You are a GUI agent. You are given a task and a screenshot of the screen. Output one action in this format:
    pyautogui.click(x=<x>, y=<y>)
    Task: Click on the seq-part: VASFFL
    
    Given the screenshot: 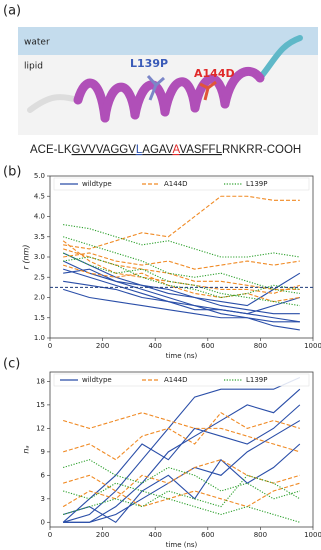 What is the action you would take?
    pyautogui.click(x=200, y=150)
    